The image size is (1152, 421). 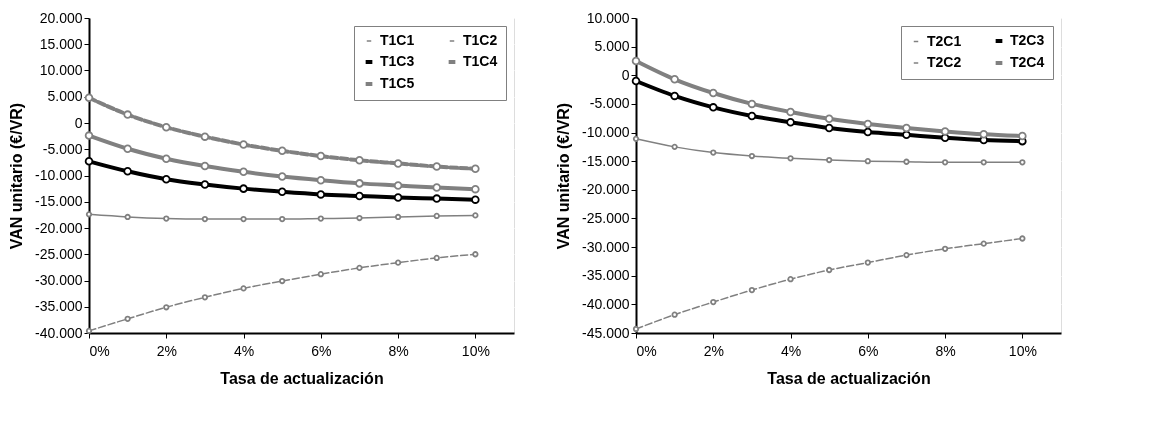 I want to click on y-tick-label: 0, so click(x=78, y=122).